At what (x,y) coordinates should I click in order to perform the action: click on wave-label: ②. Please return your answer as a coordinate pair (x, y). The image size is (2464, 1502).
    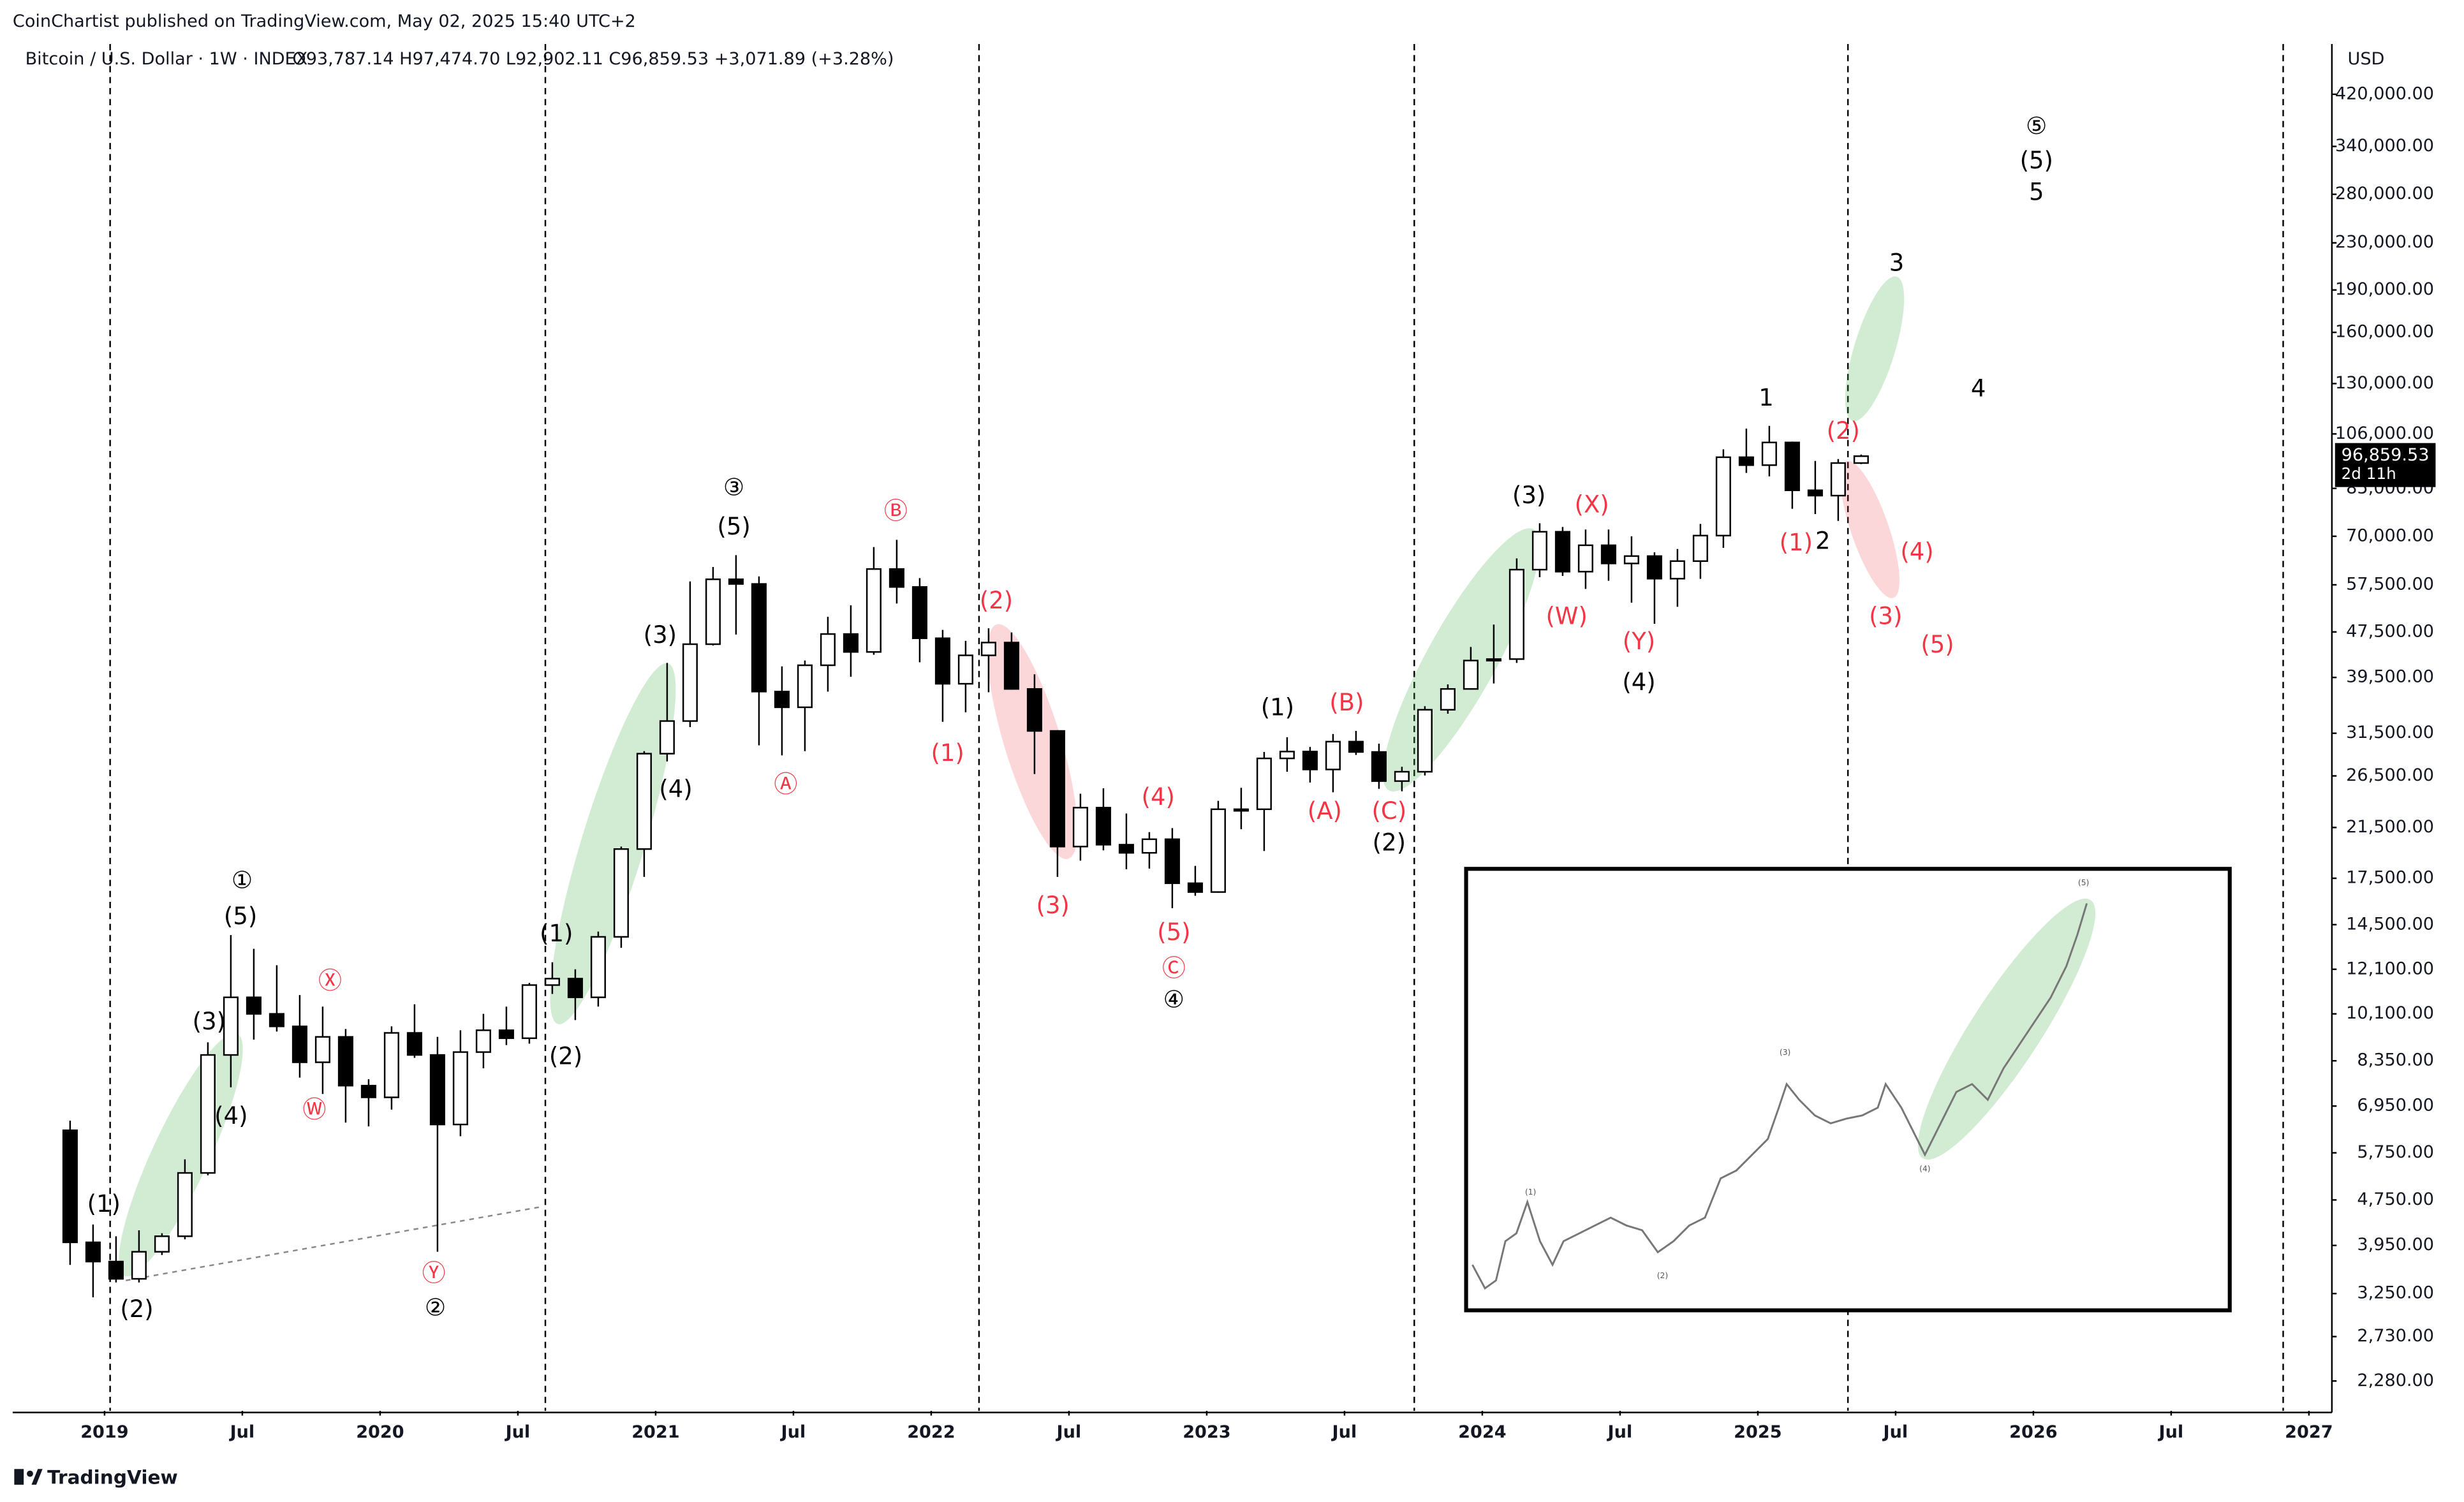
    Looking at the image, I should click on (435, 1308).